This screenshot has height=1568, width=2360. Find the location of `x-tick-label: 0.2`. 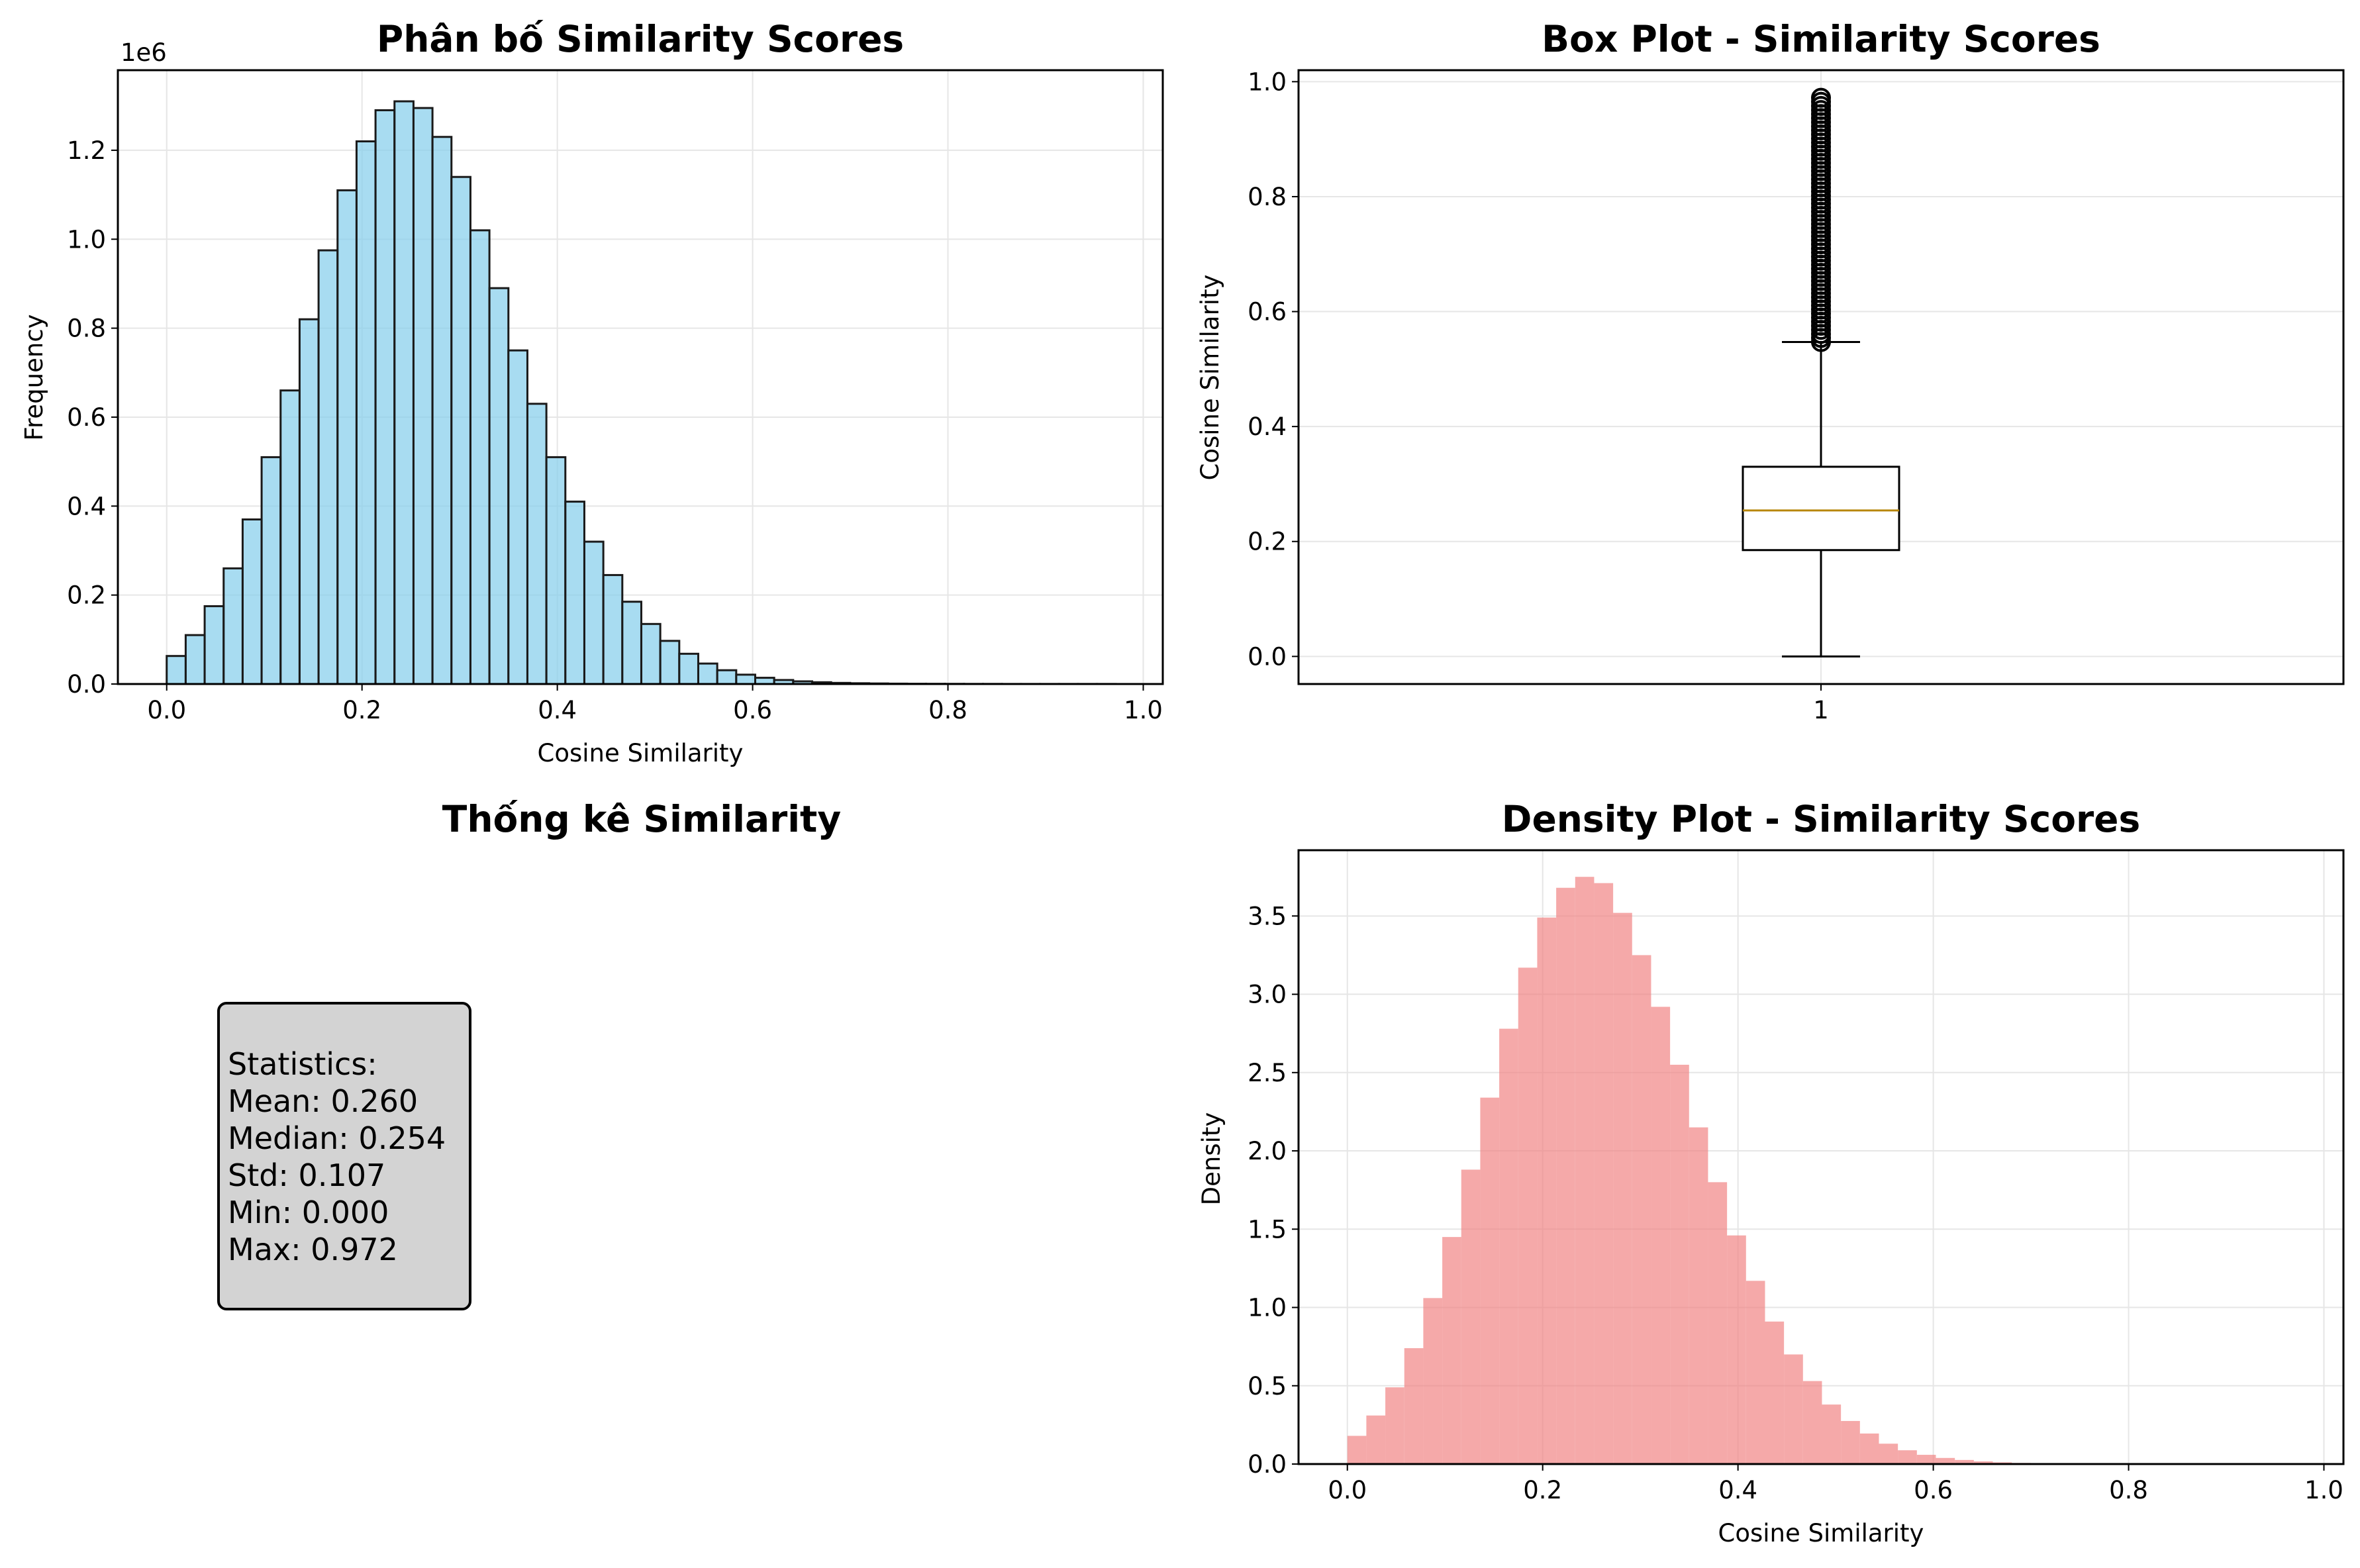

x-tick-label: 0.2 is located at coordinates (1543, 1490).